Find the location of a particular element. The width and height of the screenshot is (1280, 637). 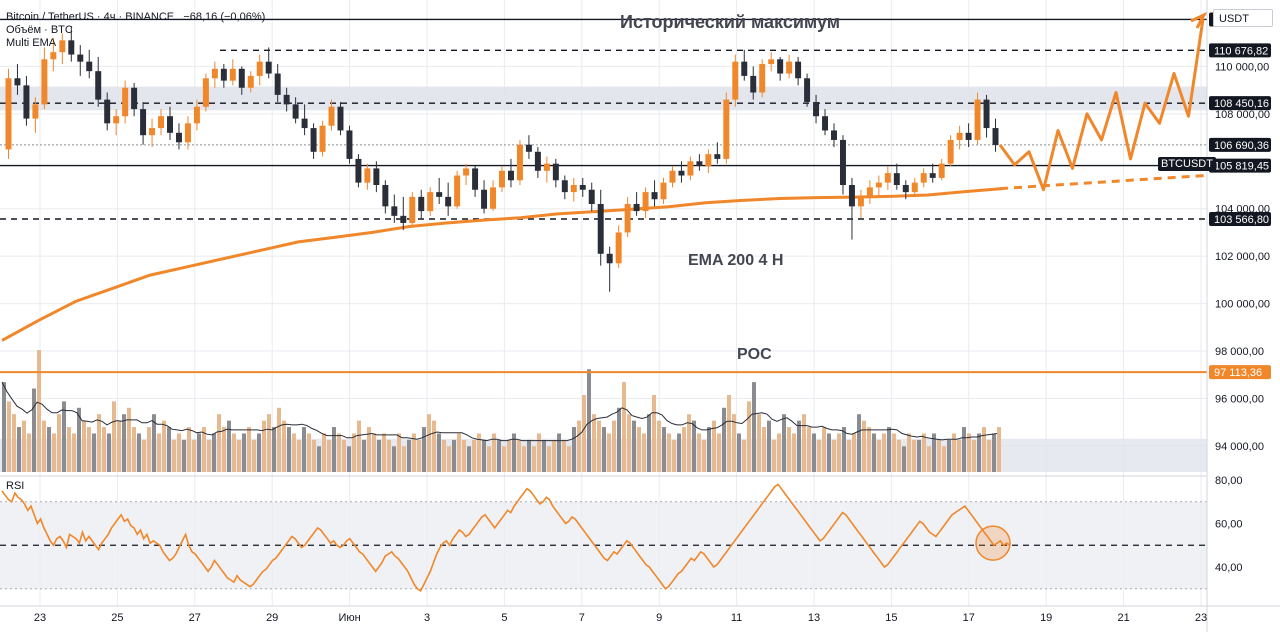

price-tick-label: 102 000,00 is located at coordinates (1242, 257).